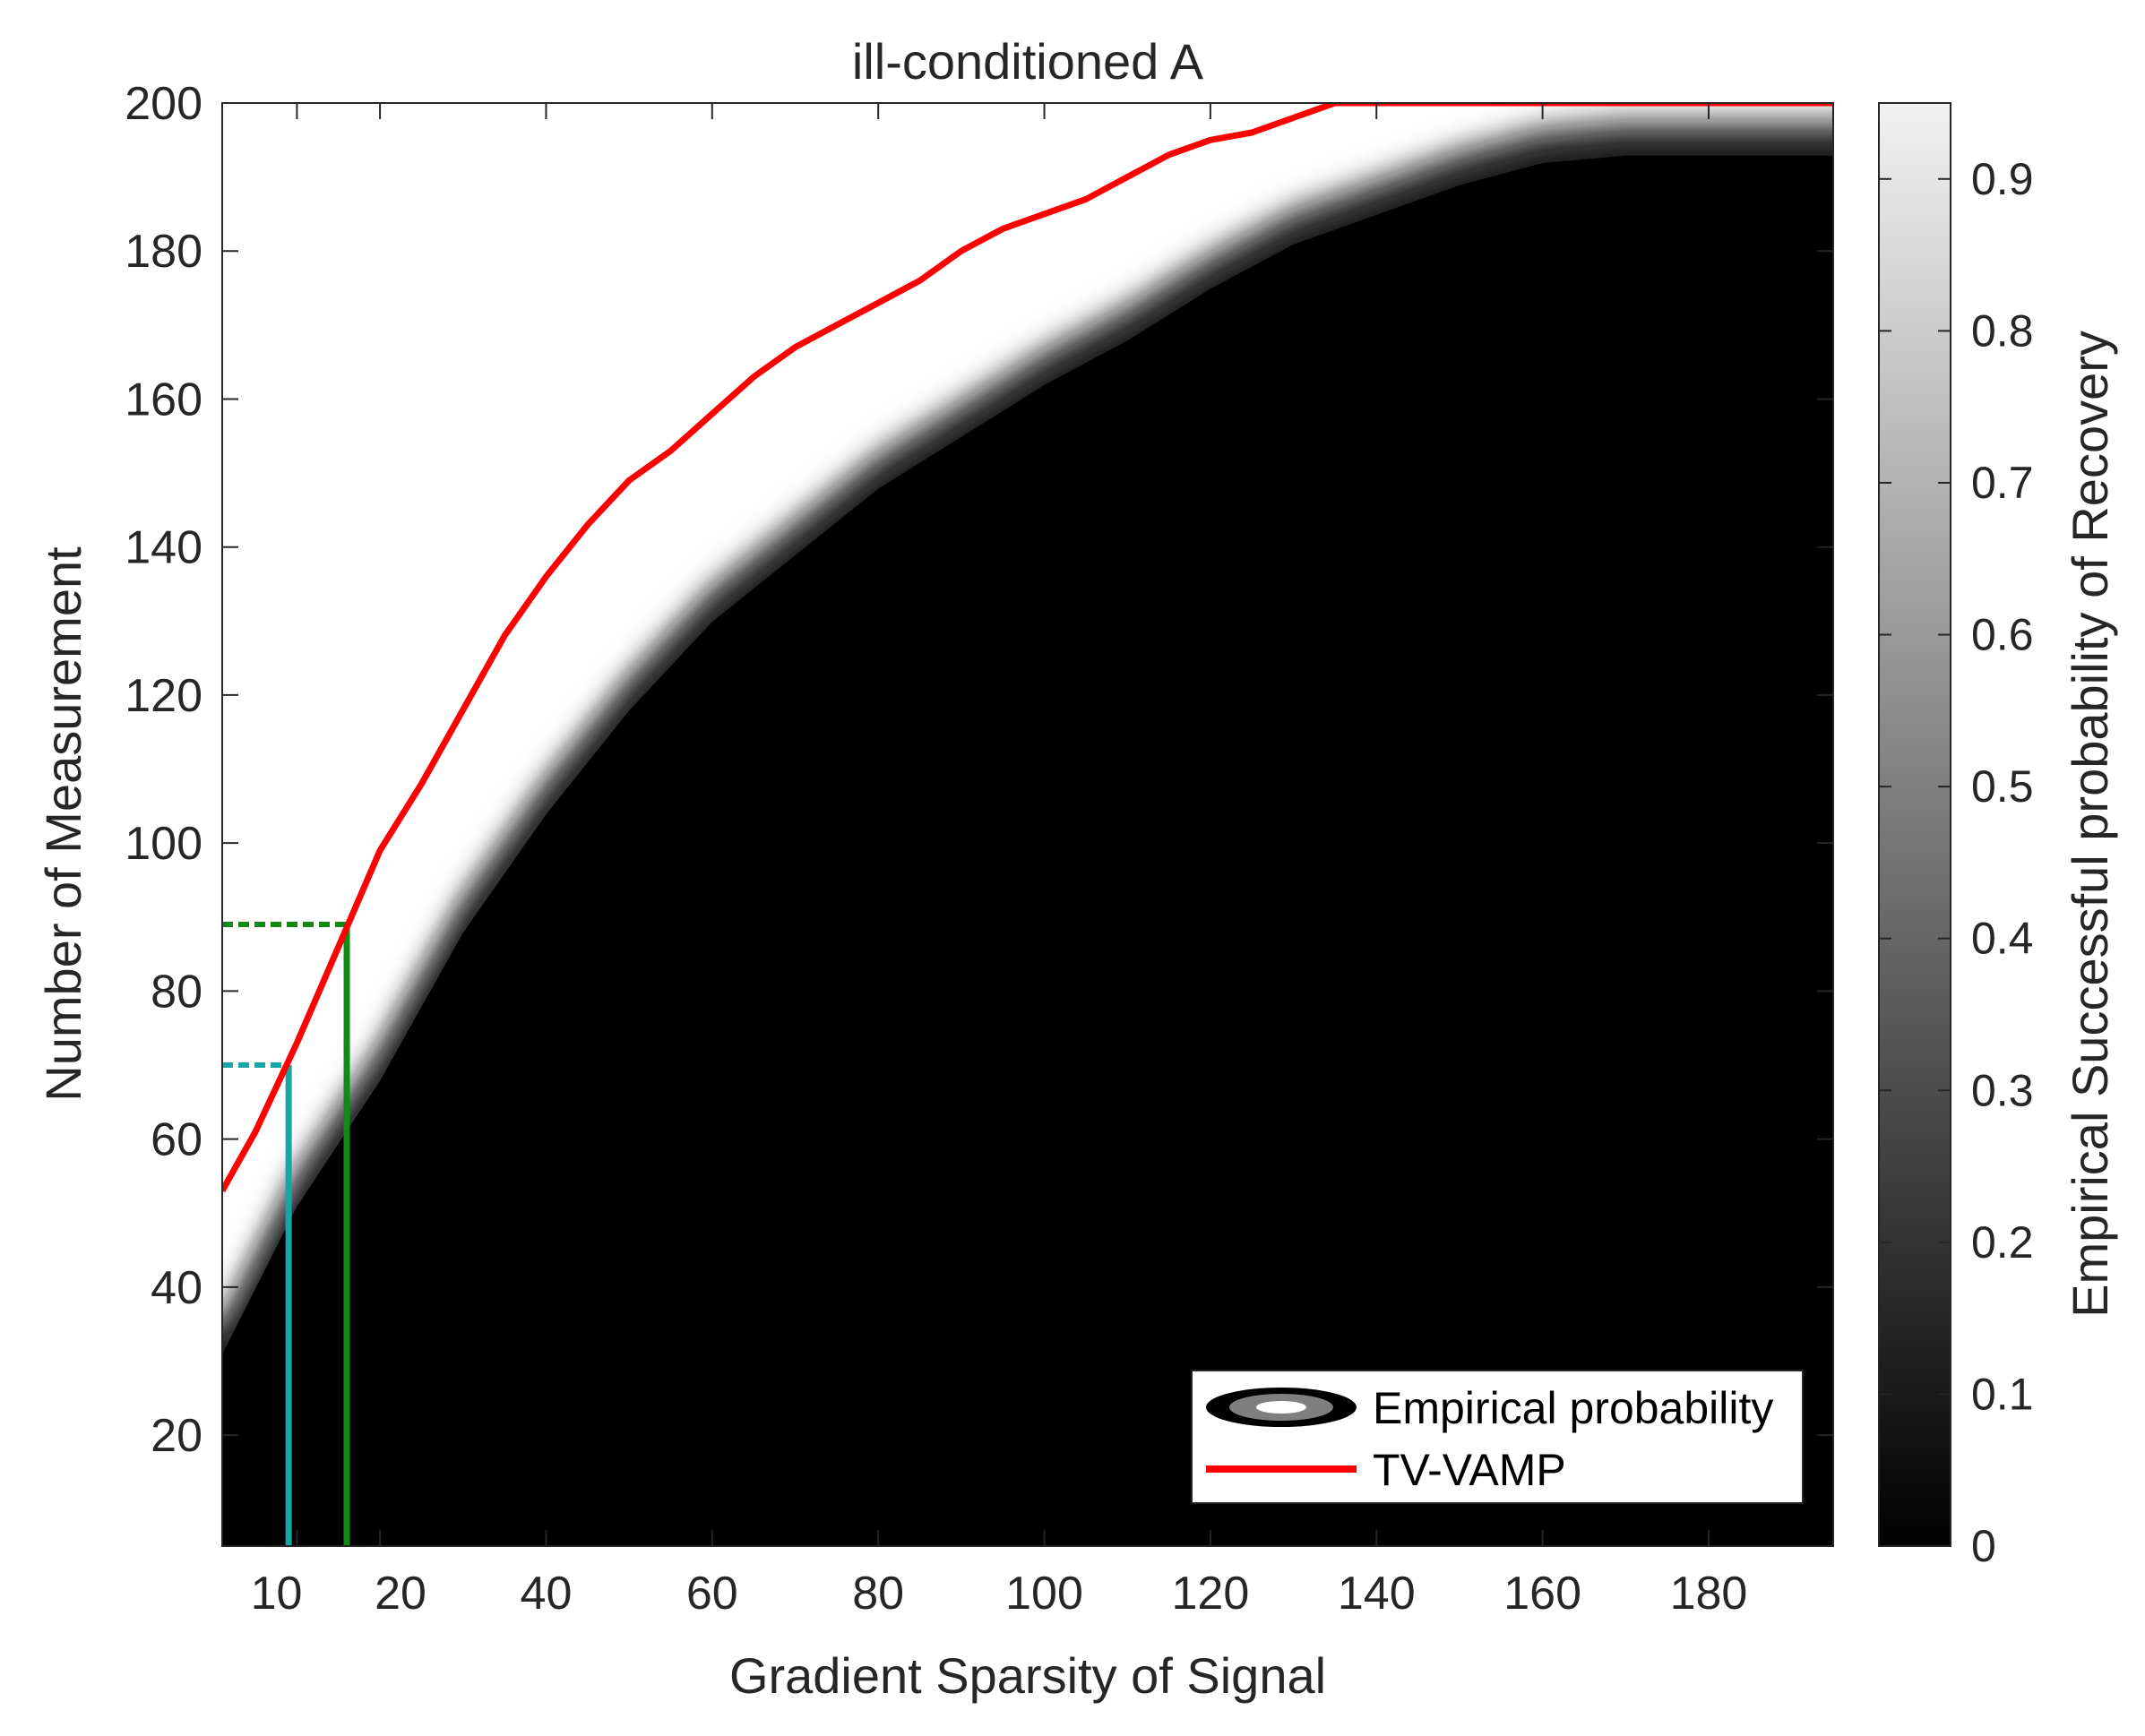  What do you see at coordinates (163, 548) in the screenshot?
I see `y-tick-label: 140` at bounding box center [163, 548].